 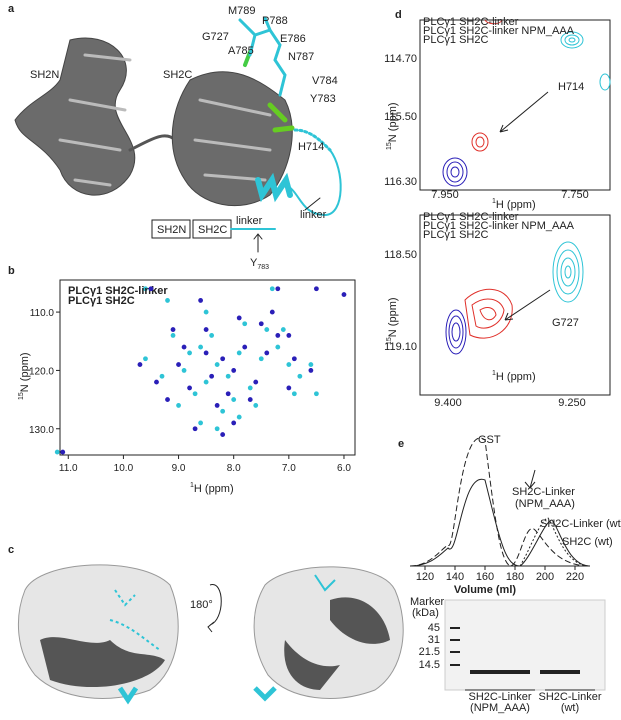 What do you see at coordinates (301, 57) in the screenshot?
I see `residue-label: N787` at bounding box center [301, 57].